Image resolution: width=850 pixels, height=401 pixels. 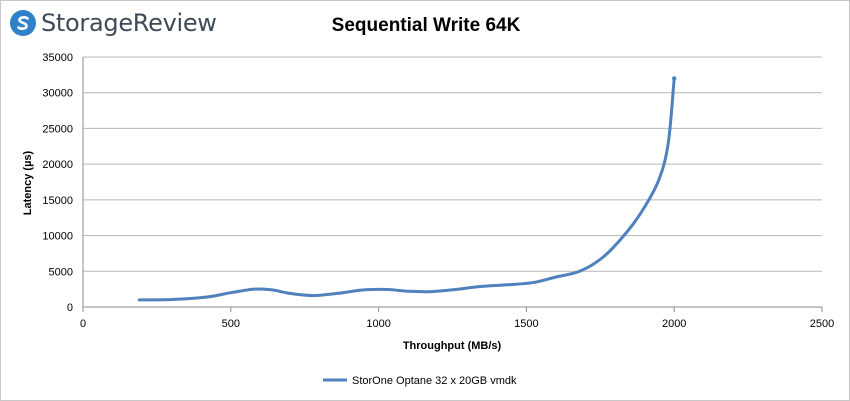 I want to click on chart-title: Sequential Write 64K, so click(x=426, y=25).